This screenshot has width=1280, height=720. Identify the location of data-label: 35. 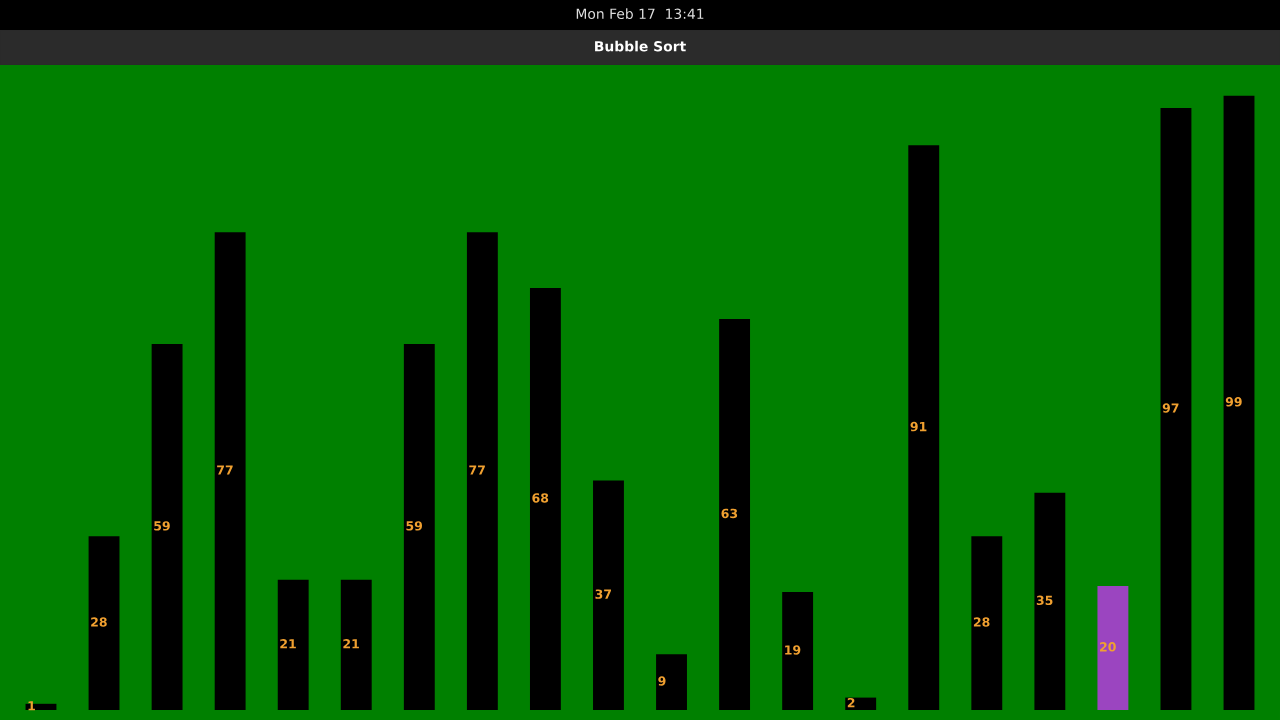
(1044, 600).